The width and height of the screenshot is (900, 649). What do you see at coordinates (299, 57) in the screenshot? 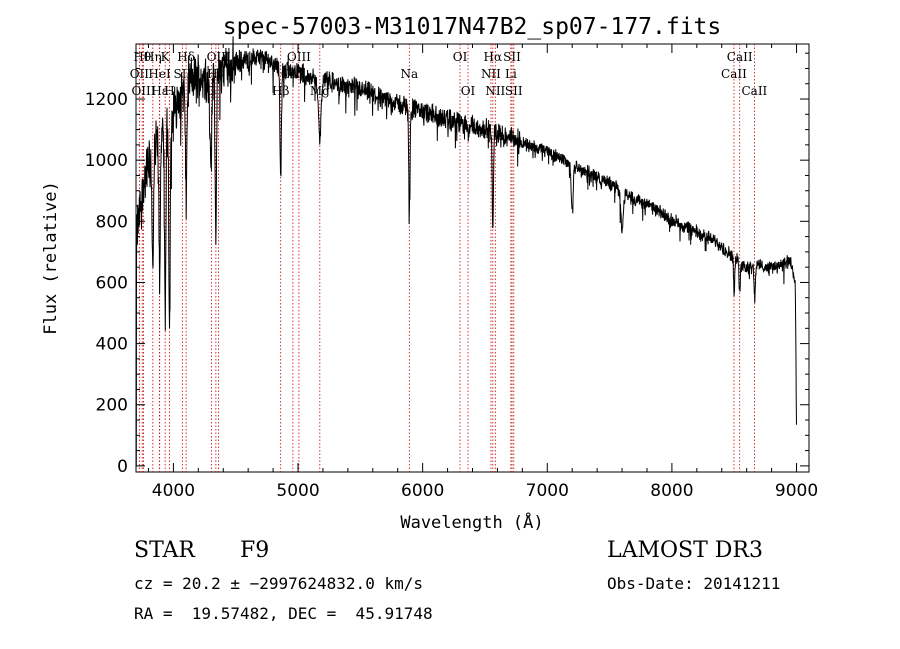
I see `line-marker-label-13: OIII` at bounding box center [299, 57].